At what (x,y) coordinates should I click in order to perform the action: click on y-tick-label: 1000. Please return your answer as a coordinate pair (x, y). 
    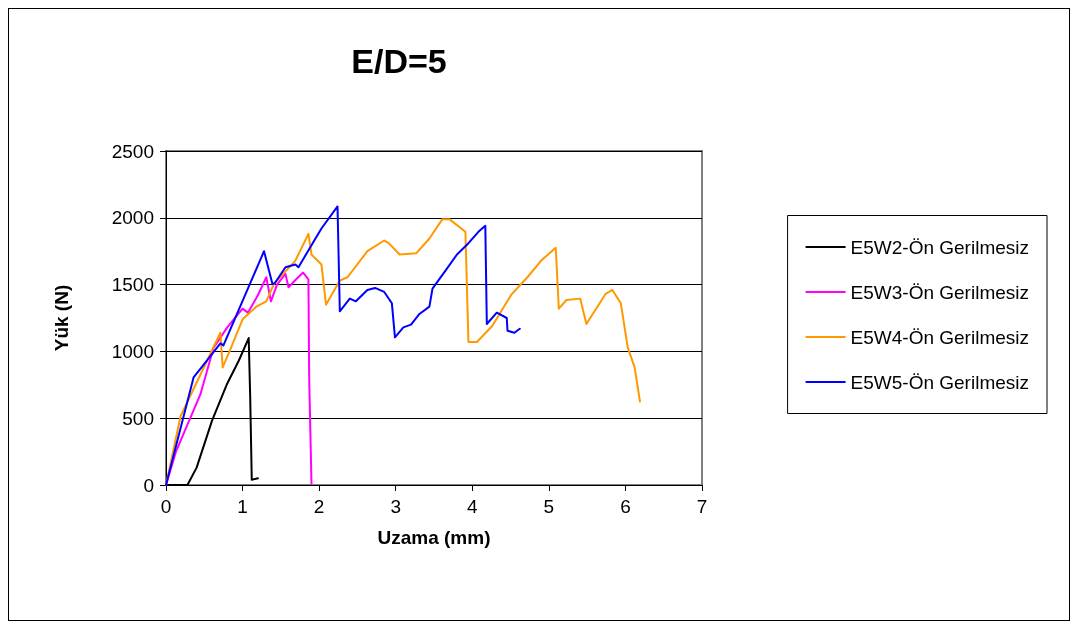
    Looking at the image, I should click on (132, 351).